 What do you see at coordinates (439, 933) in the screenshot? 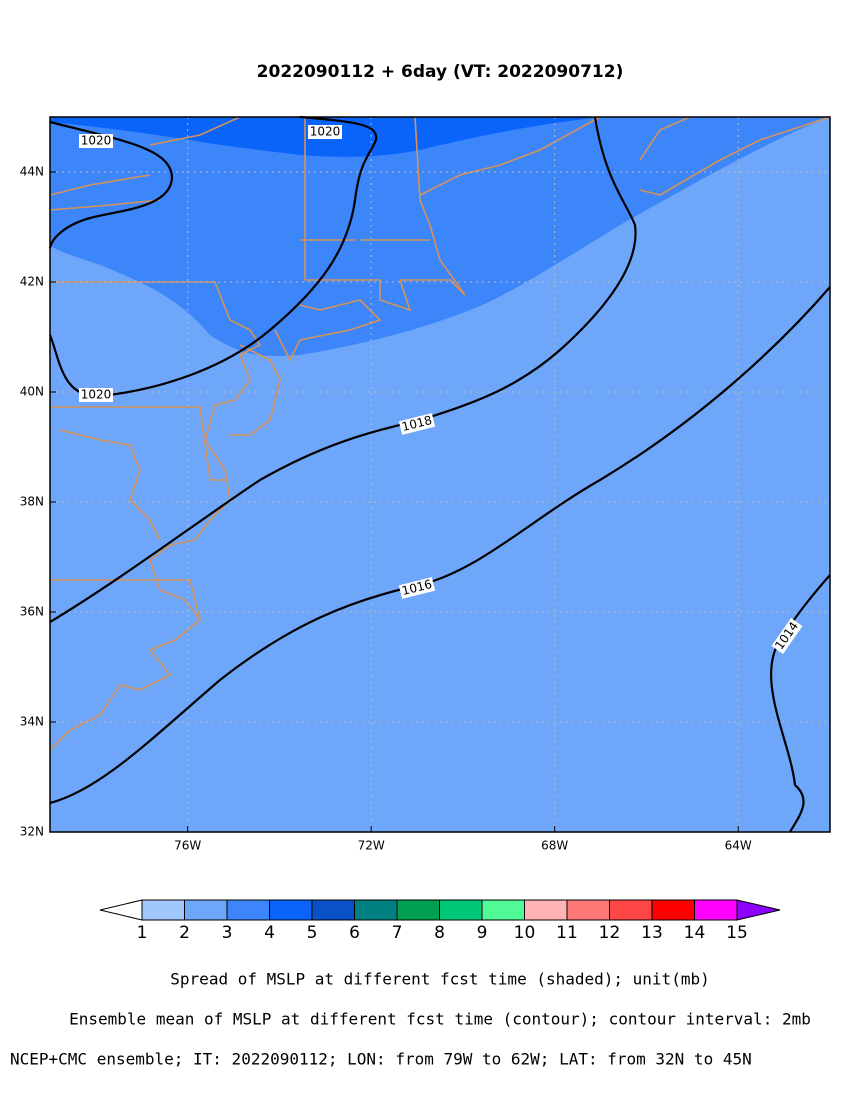
I see `colorbar-label: 8` at bounding box center [439, 933].